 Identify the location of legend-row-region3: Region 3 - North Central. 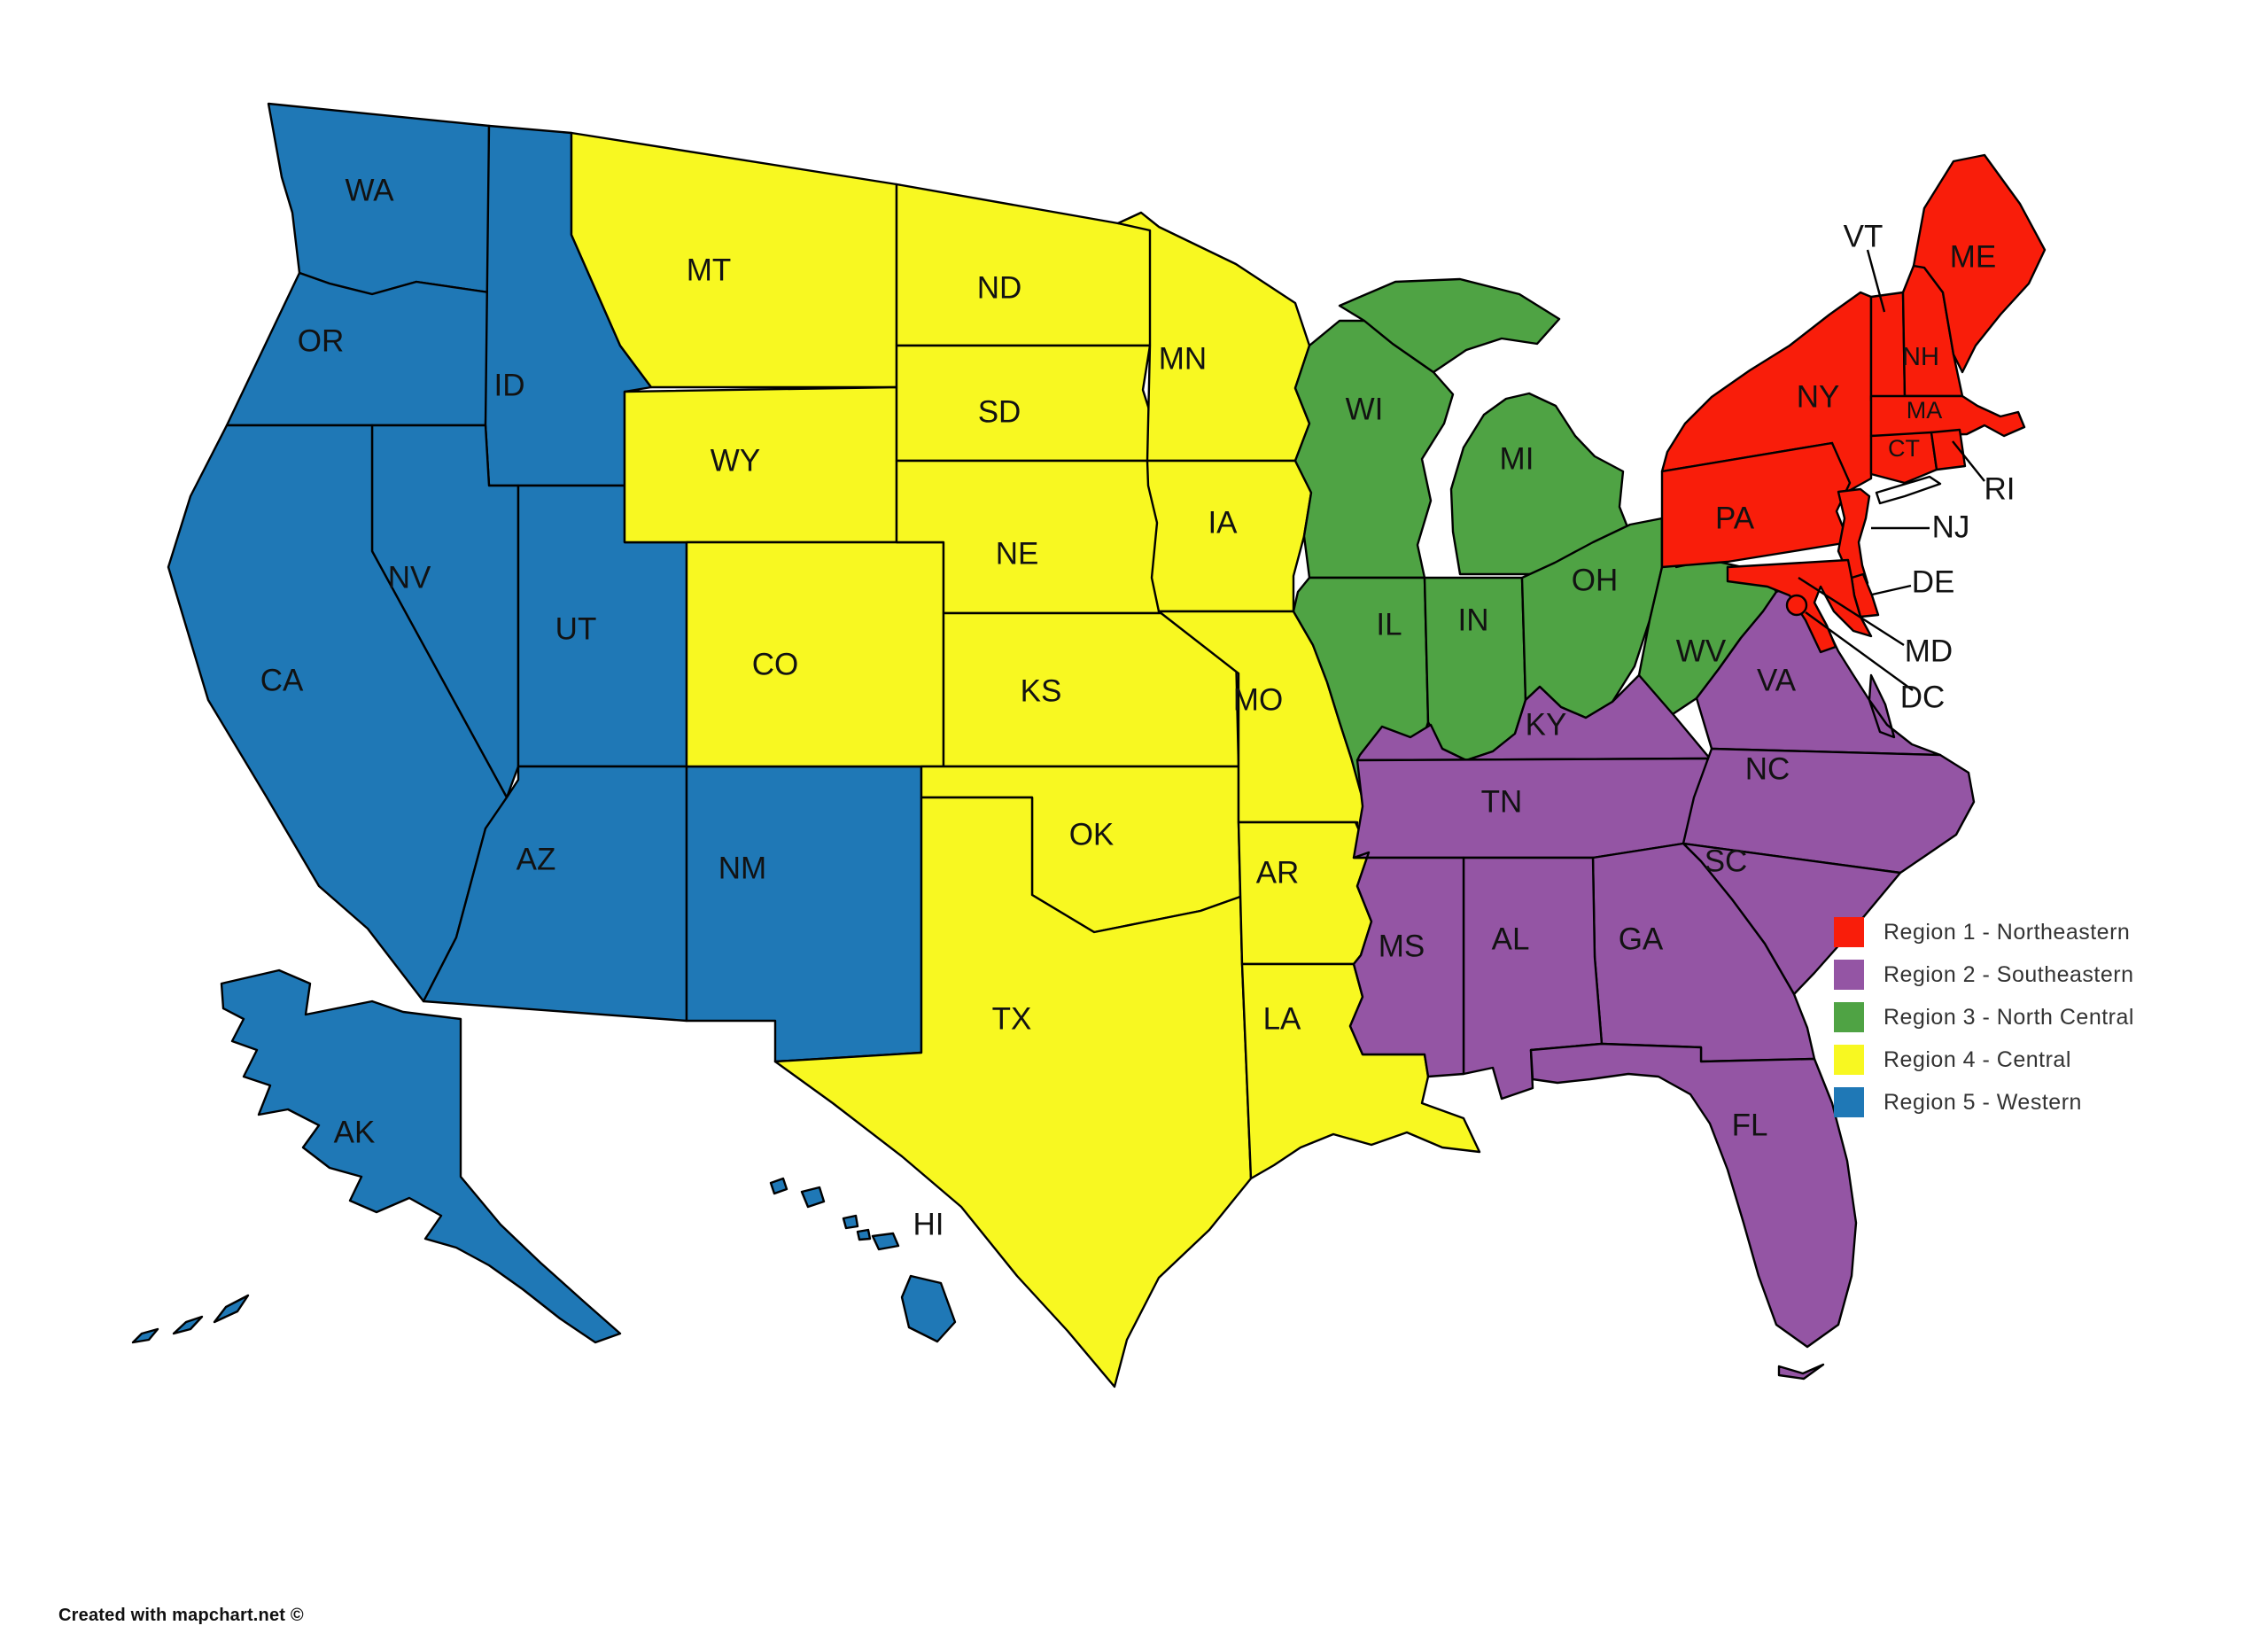
(1984, 1017).